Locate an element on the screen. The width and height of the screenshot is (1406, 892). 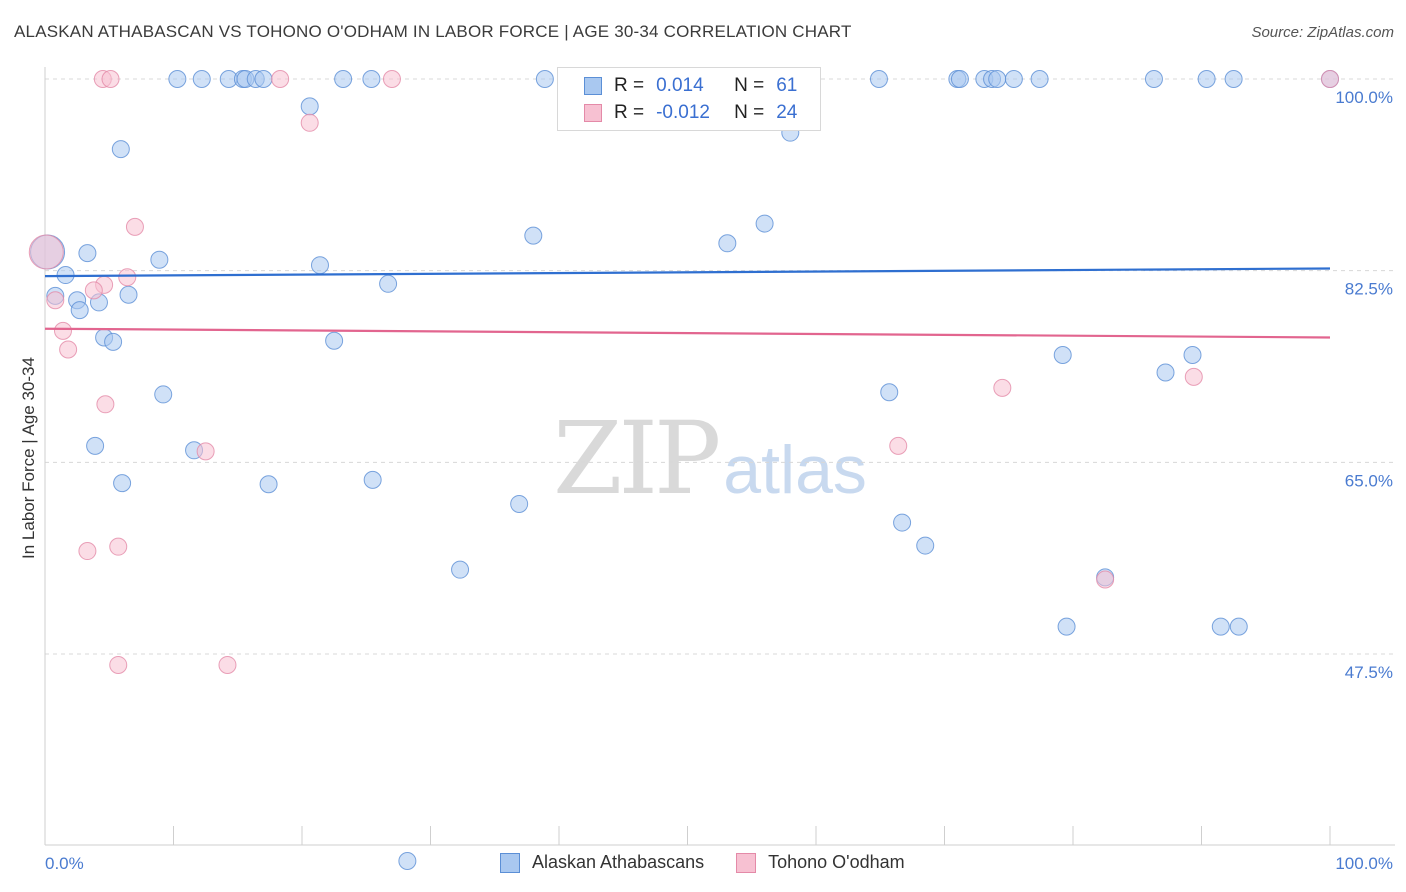
stats-legend-row-athabascan: R = 0.014 N = 61 is located at coordinates (690, 86).